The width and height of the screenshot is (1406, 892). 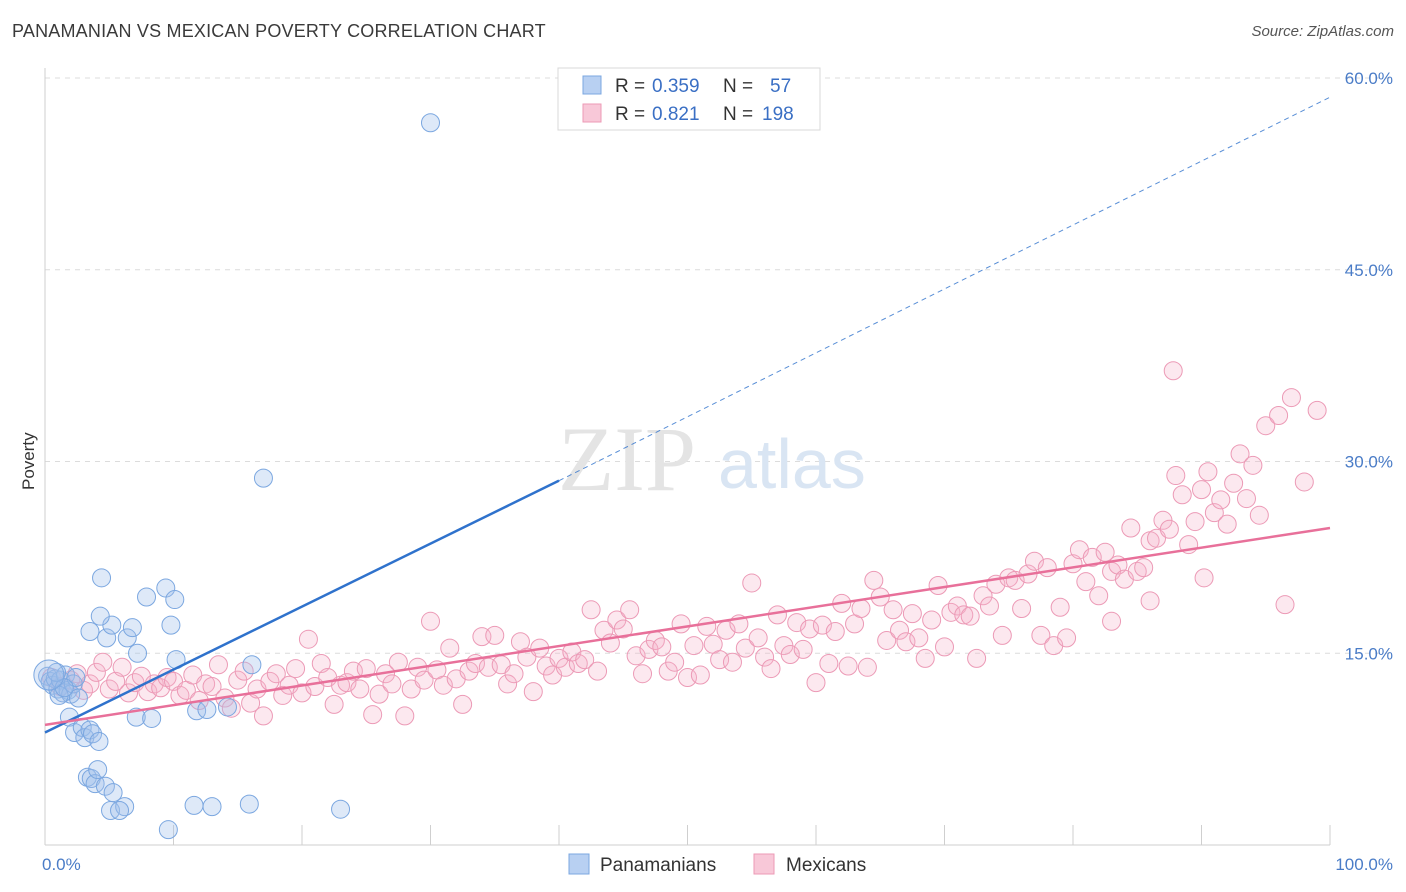 I want to click on legend-n-label-mexicans: N =, so click(x=738, y=114).